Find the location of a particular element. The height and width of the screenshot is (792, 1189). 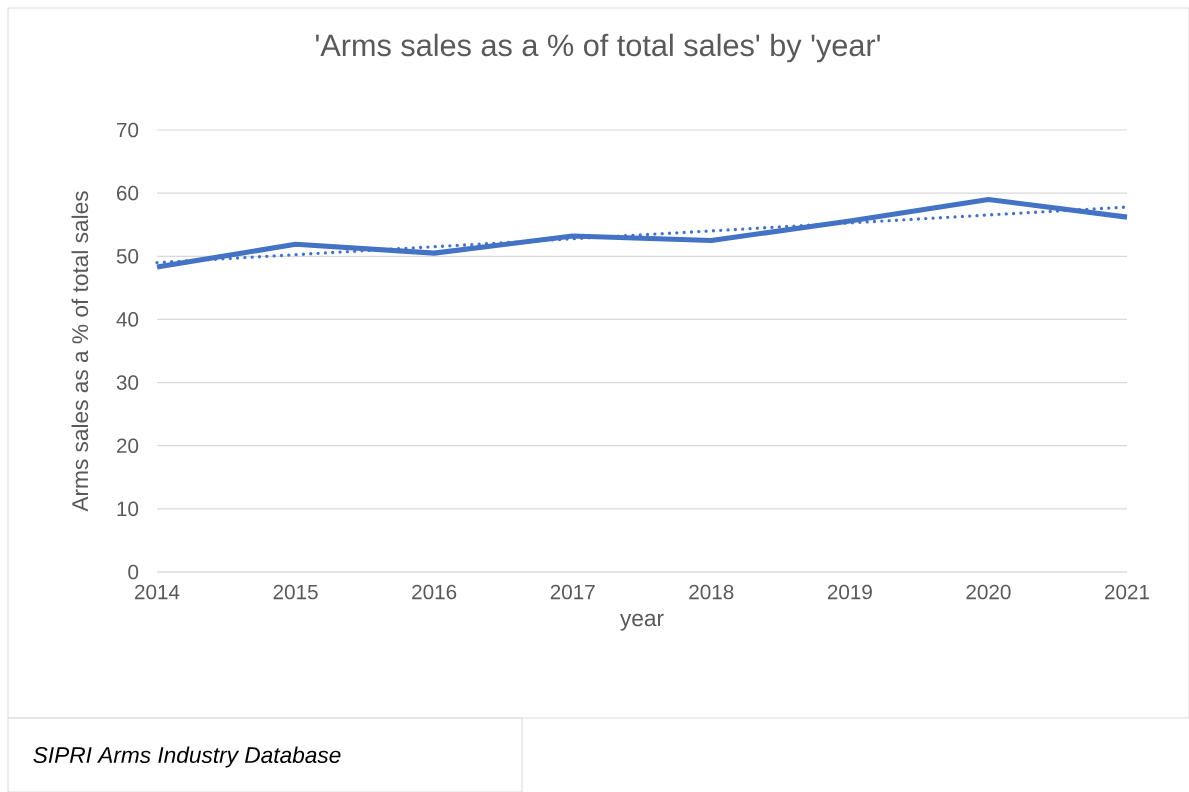

y-tick-label: 60 is located at coordinates (128, 193).